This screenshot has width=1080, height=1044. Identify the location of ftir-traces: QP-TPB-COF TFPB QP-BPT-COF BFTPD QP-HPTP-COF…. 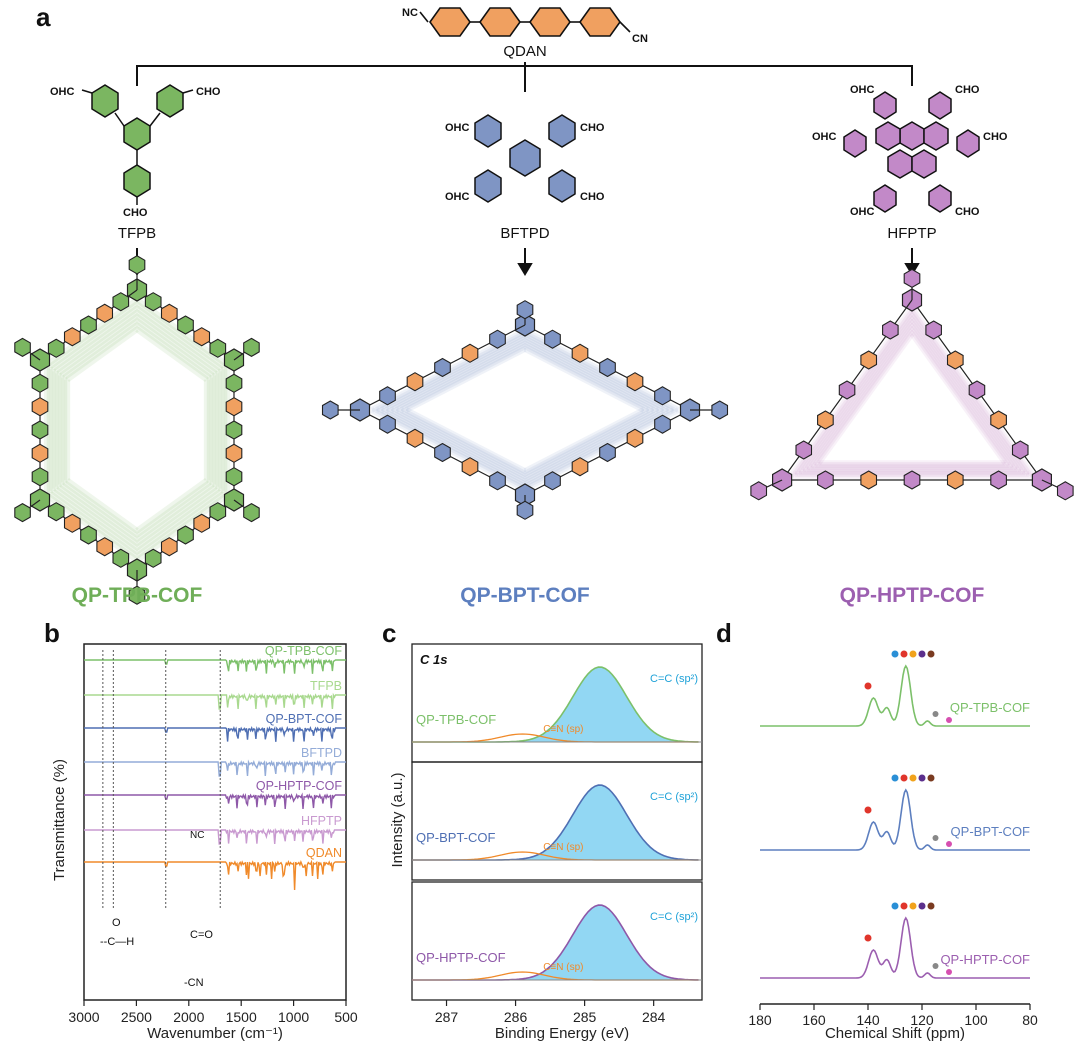
(215, 767).